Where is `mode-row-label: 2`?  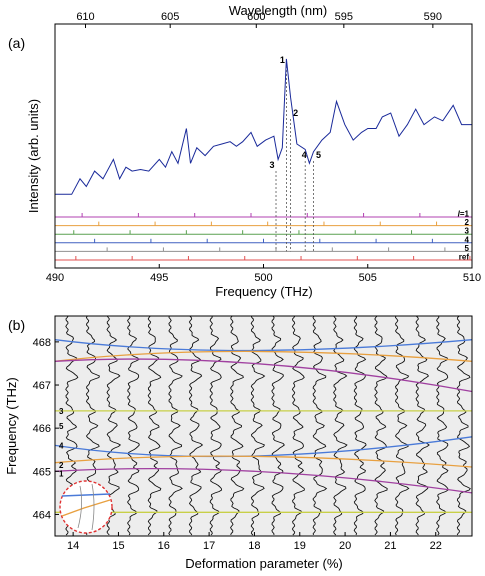
mode-row-label: 2 is located at coordinates (467, 222).